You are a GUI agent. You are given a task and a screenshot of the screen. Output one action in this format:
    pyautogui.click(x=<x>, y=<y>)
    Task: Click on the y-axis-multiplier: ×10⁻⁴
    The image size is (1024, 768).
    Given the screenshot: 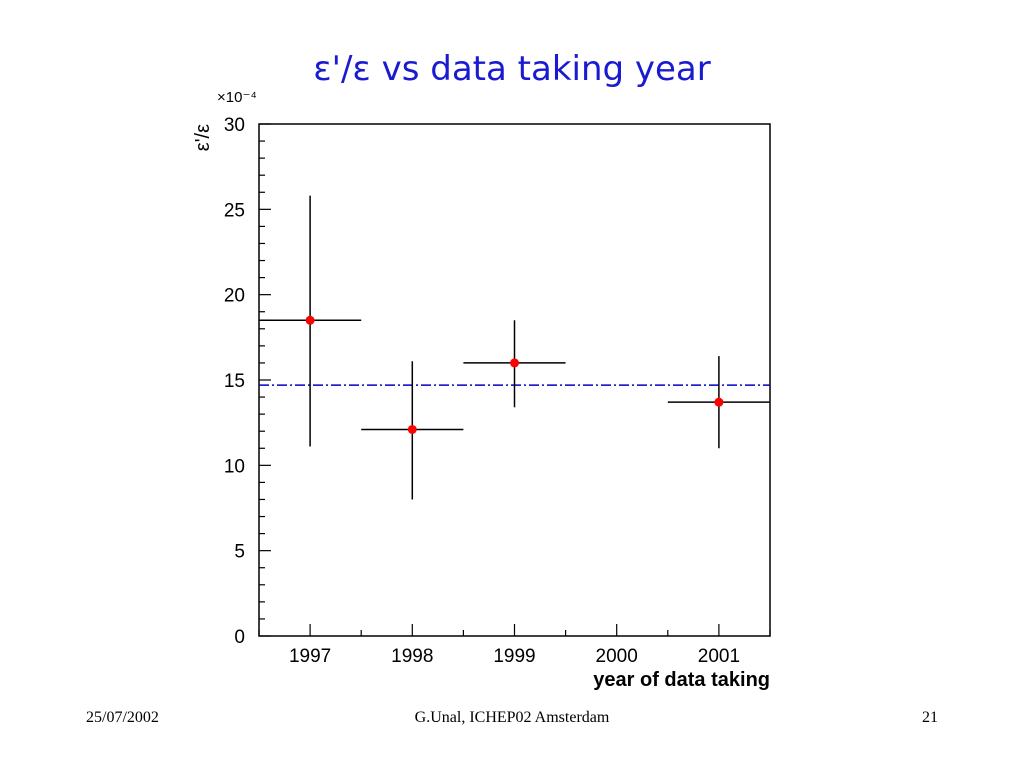 What is the action you would take?
    pyautogui.click(x=237, y=97)
    